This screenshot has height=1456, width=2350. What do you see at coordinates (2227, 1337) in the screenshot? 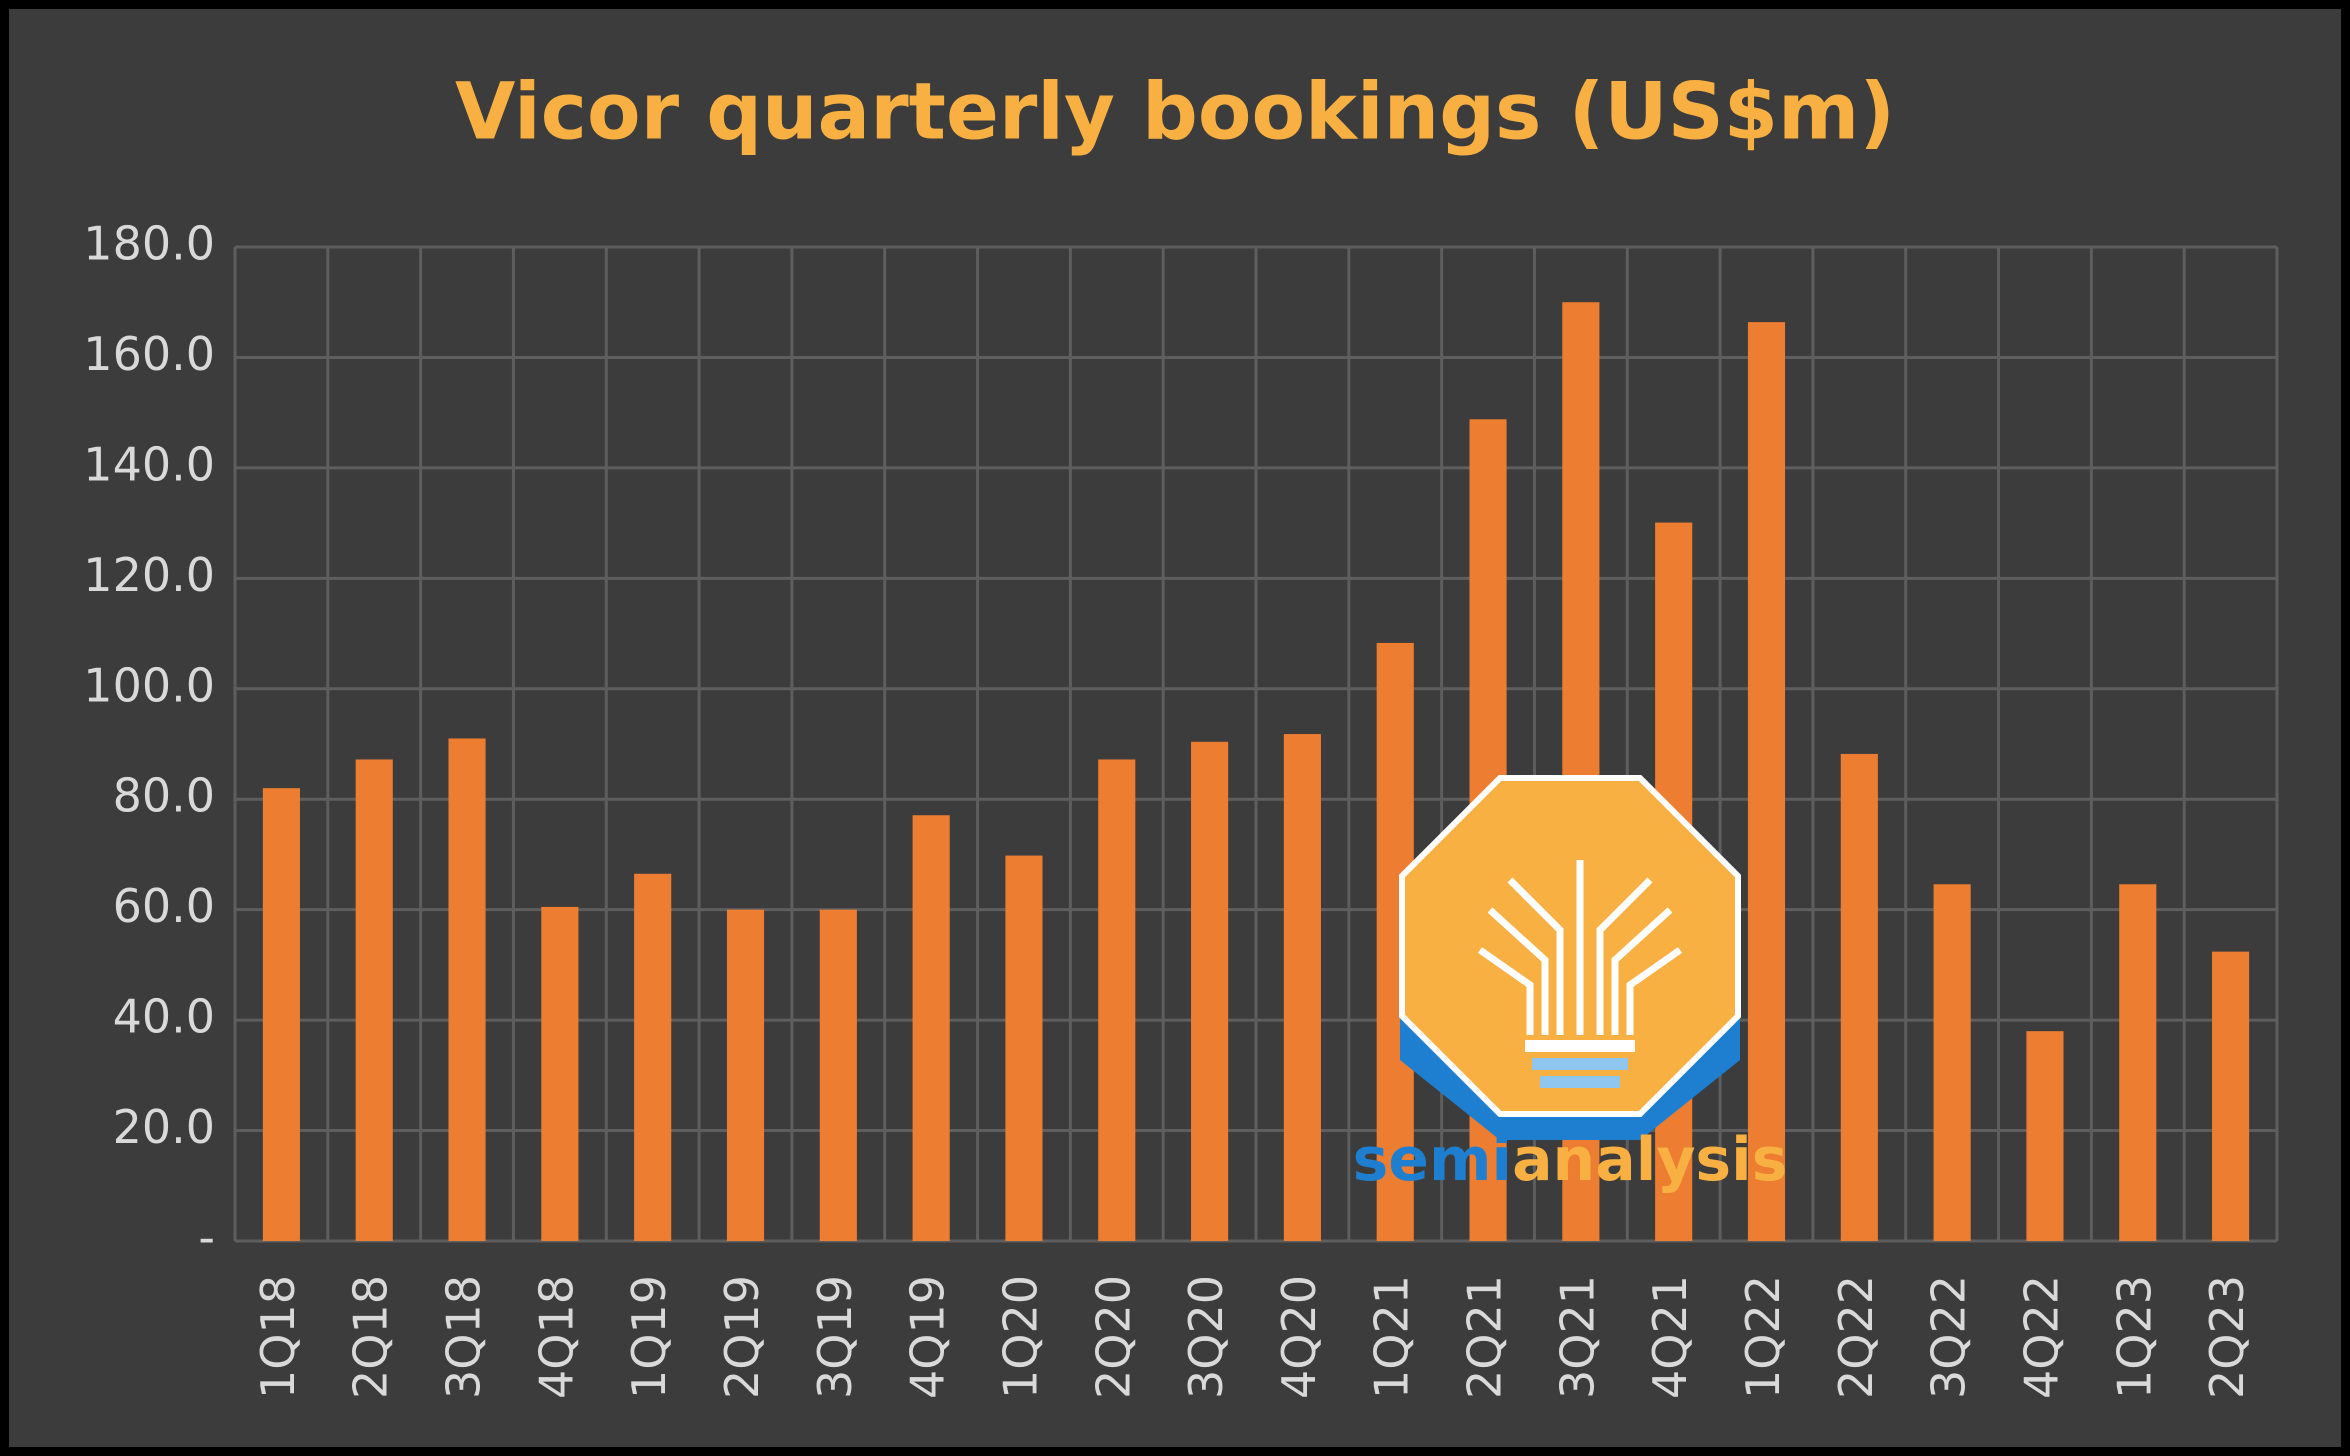
I see `x-tick-label: 2Q23` at bounding box center [2227, 1337].